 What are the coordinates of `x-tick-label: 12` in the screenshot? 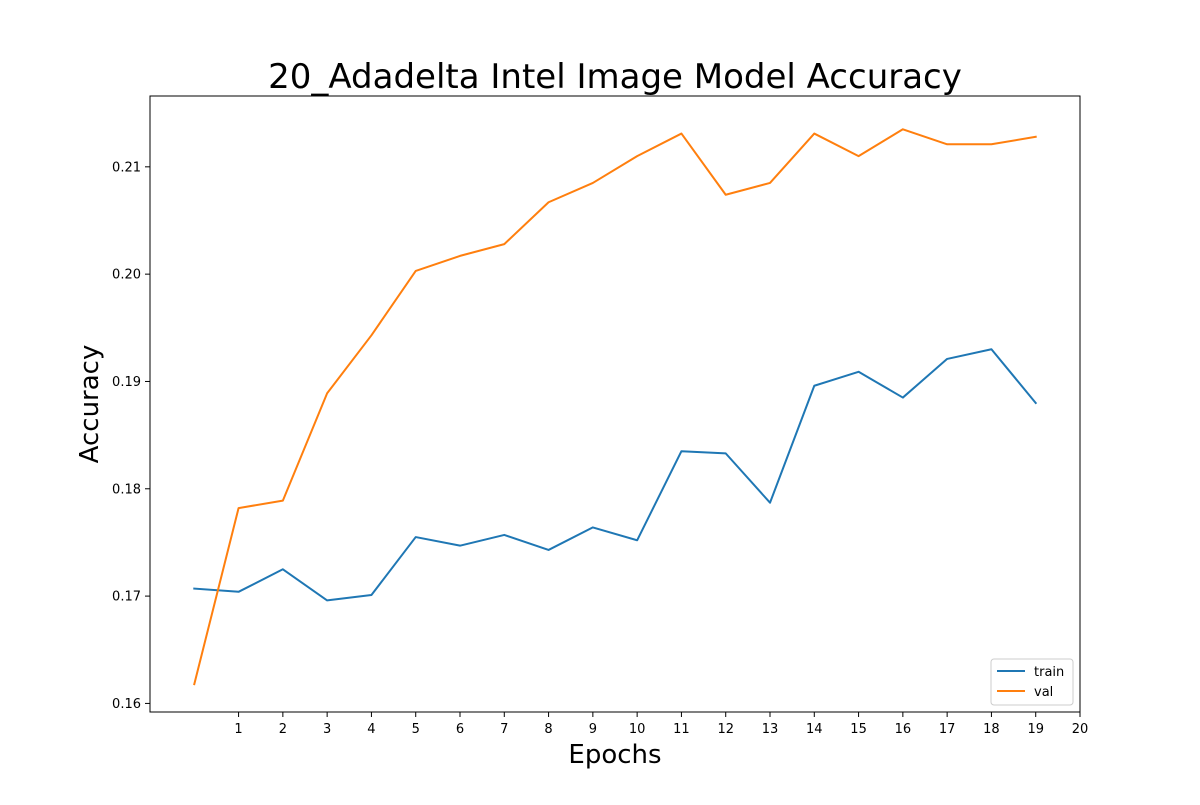 It's located at (725, 729).